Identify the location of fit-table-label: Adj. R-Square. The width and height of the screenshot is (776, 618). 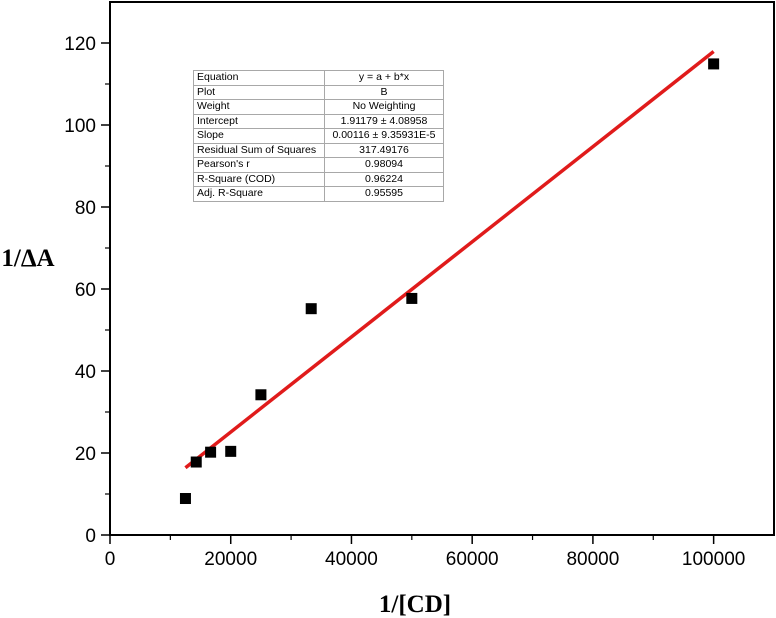
(259, 194).